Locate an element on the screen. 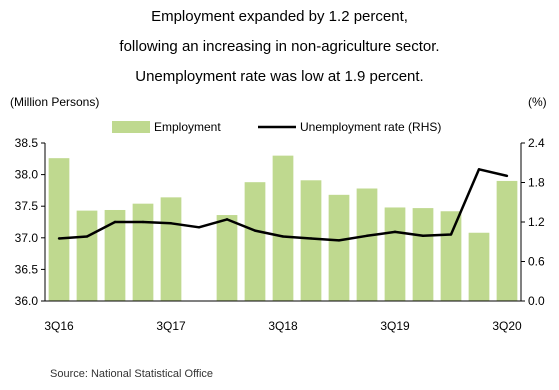 Image resolution: width=559 pixels, height=390 pixels. right-y-tick-label: 0.0 is located at coordinates (536, 301).